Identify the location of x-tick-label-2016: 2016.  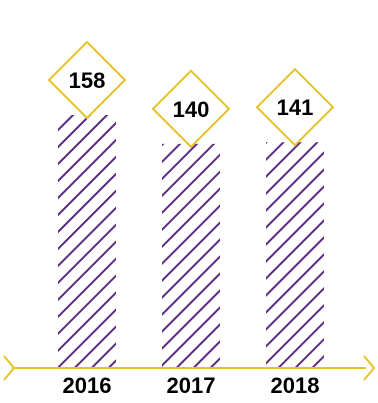
(87, 385).